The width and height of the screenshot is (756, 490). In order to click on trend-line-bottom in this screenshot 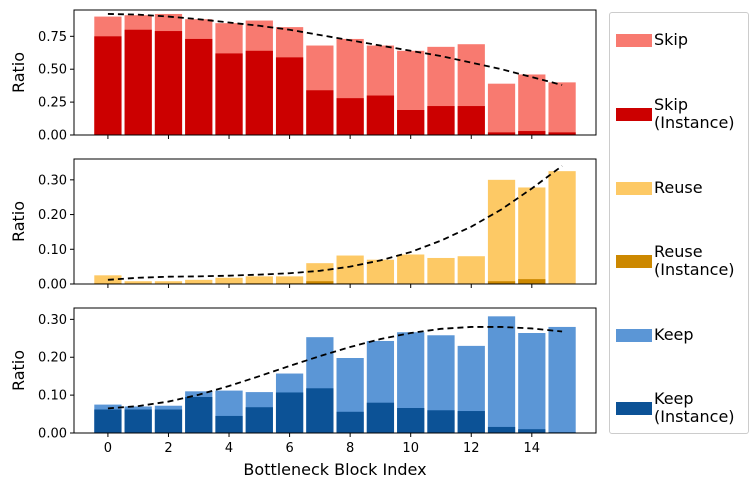, I will do `click(335, 368)`.